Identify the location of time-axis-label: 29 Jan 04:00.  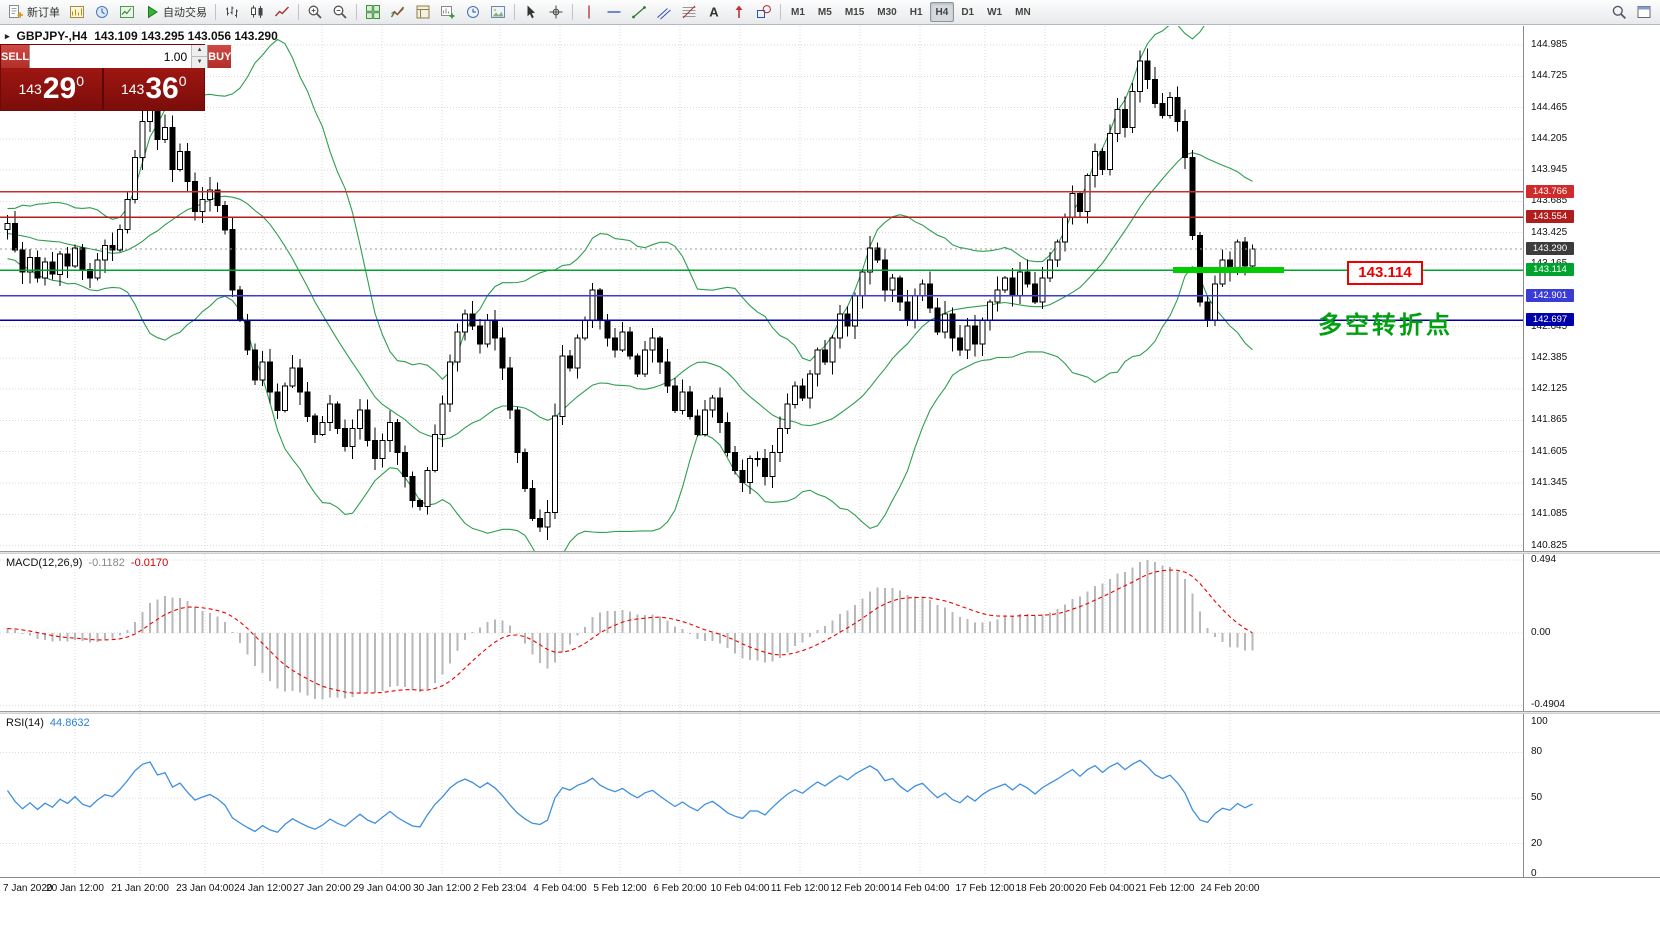
(382, 888).